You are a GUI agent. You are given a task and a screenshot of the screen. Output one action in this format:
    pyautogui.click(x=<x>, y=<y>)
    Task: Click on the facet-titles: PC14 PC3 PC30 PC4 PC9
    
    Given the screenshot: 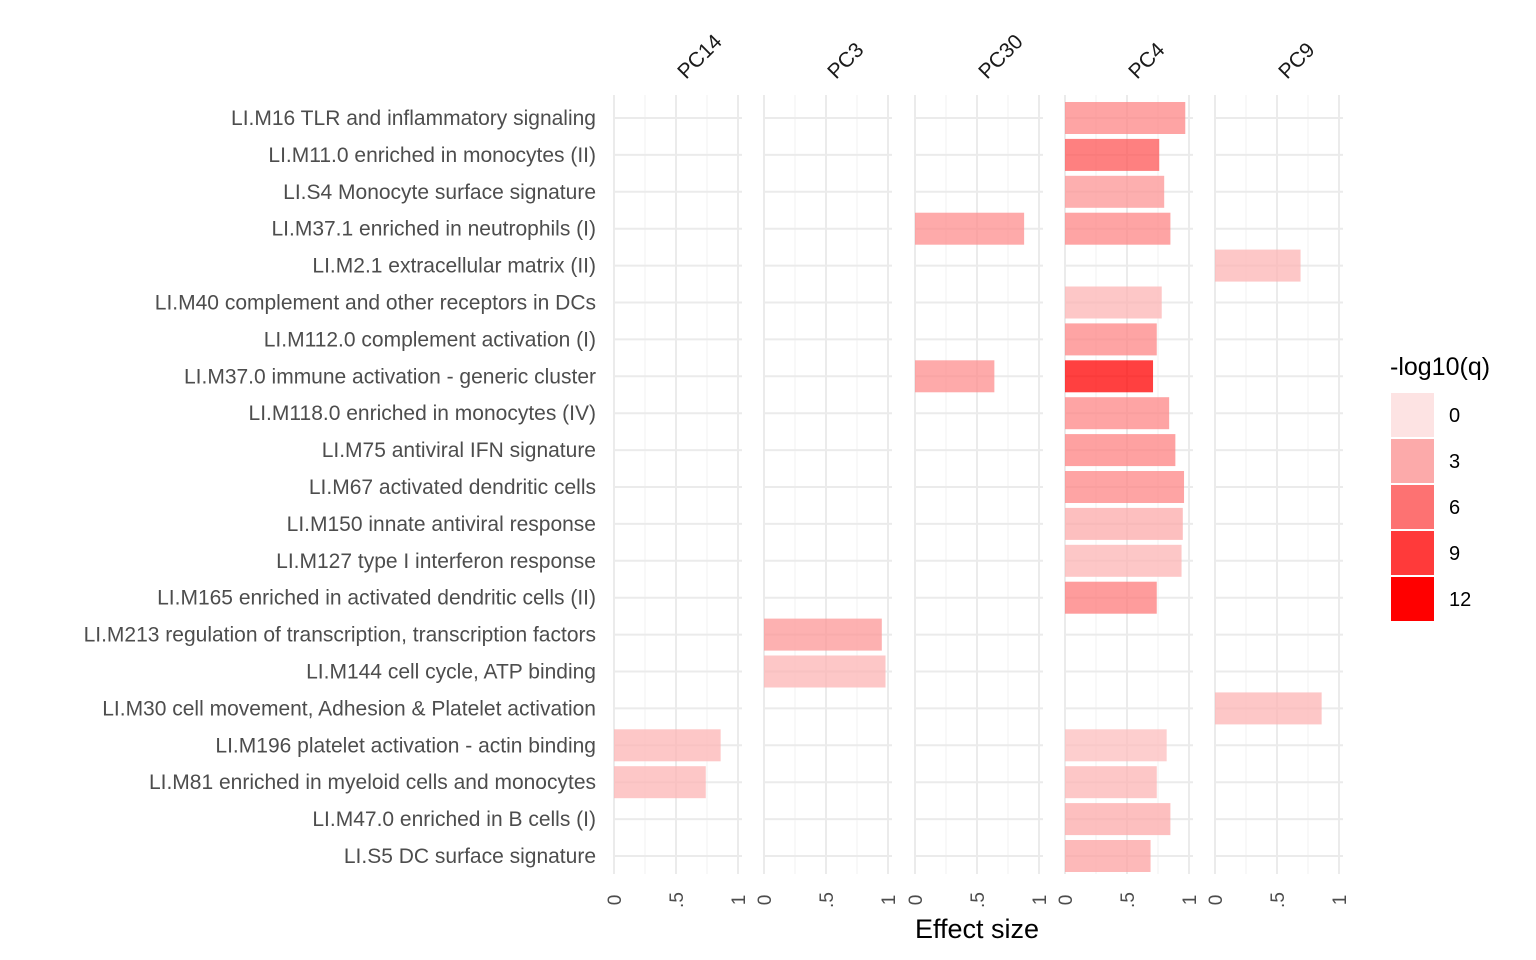 What is the action you would take?
    pyautogui.click(x=996, y=57)
    